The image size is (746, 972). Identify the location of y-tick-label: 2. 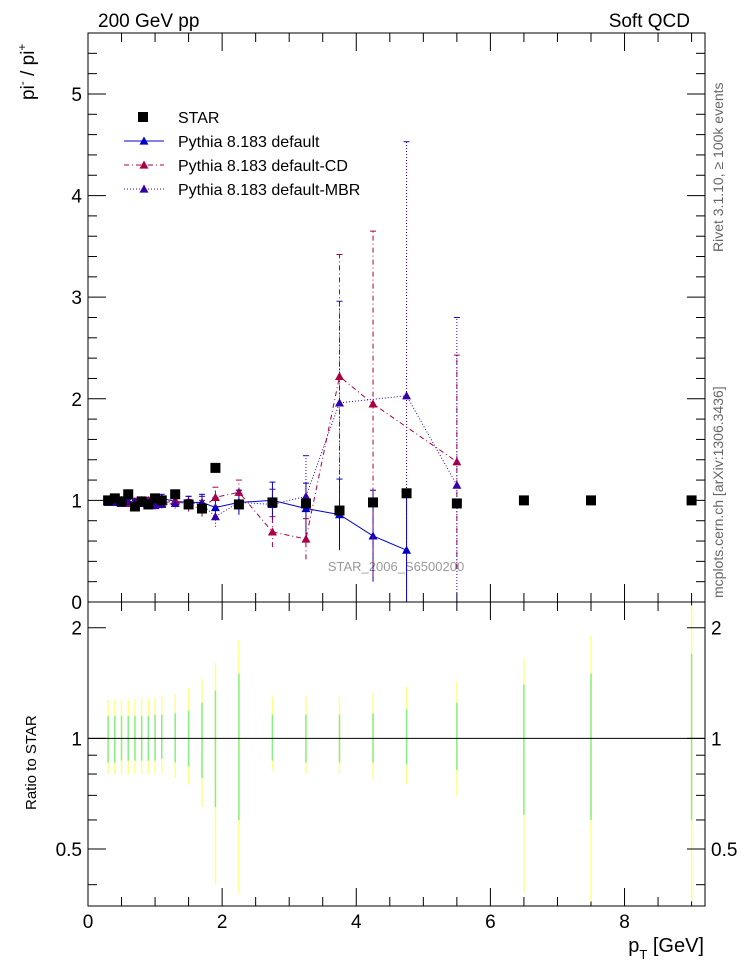
(76, 400).